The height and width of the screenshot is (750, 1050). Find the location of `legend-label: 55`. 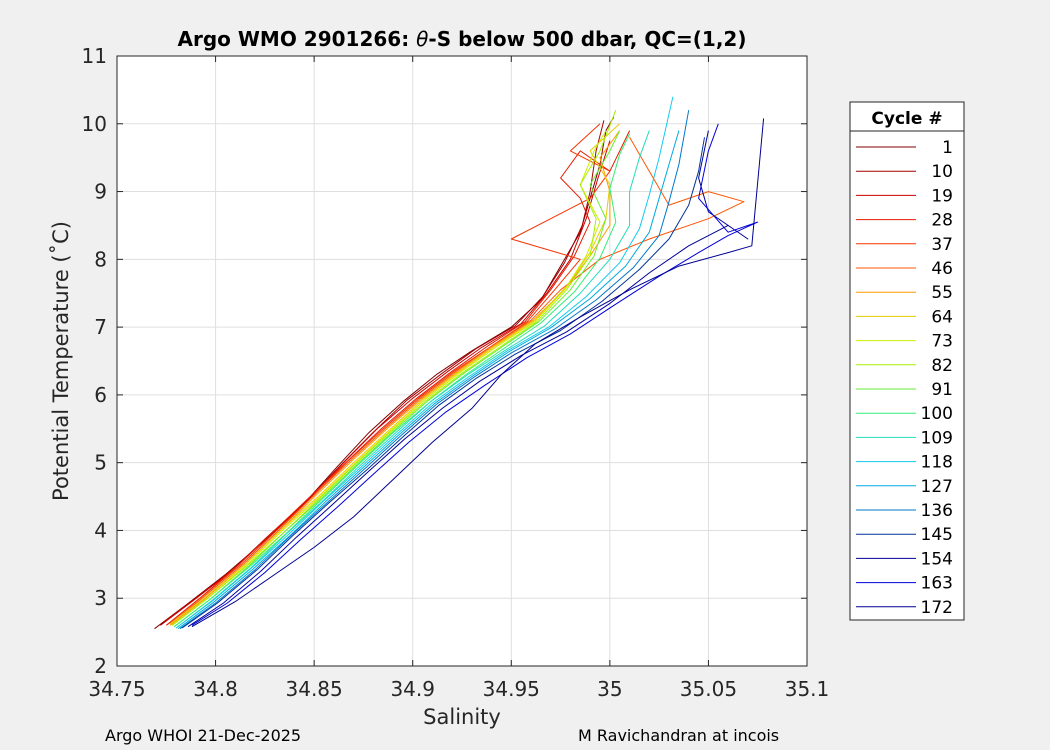

legend-label: 55 is located at coordinates (942, 293).